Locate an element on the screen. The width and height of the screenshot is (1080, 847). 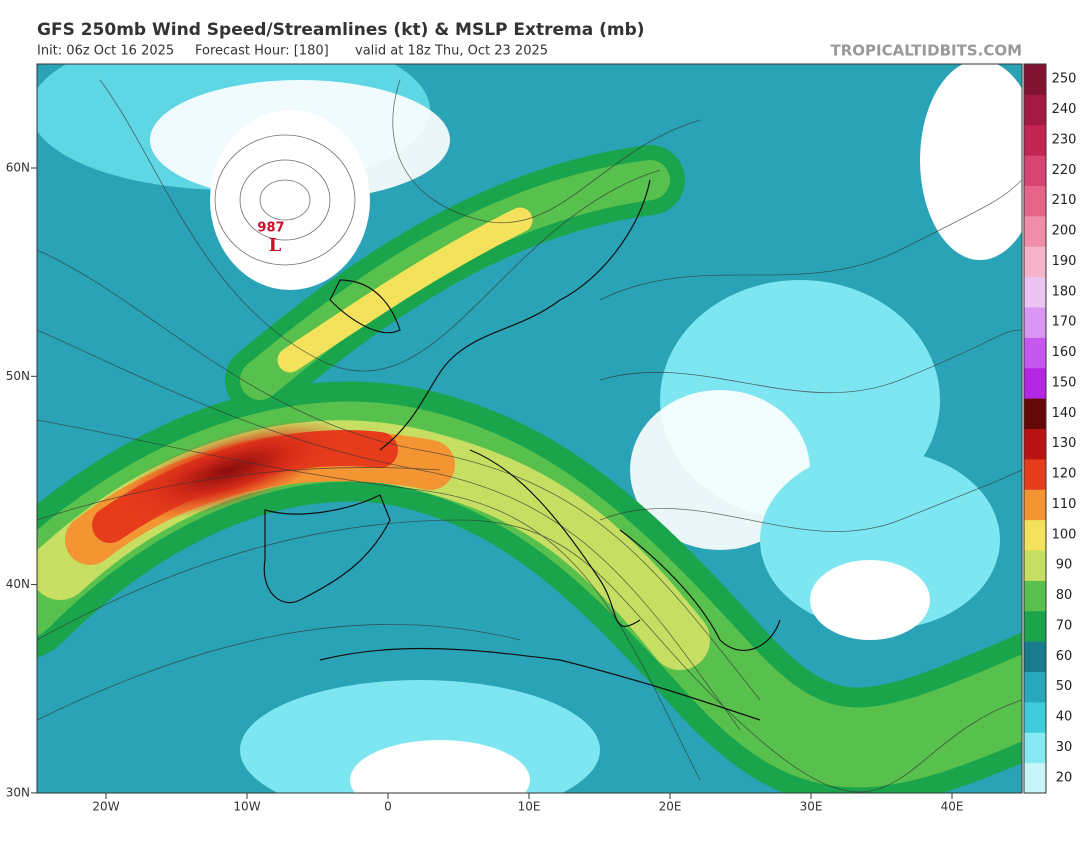
longitude-label: 10W is located at coordinates (246, 807).